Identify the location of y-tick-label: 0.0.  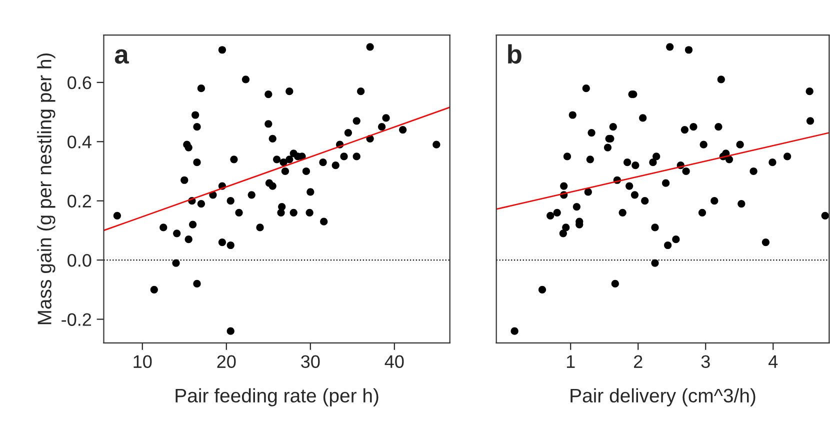
(80, 260).